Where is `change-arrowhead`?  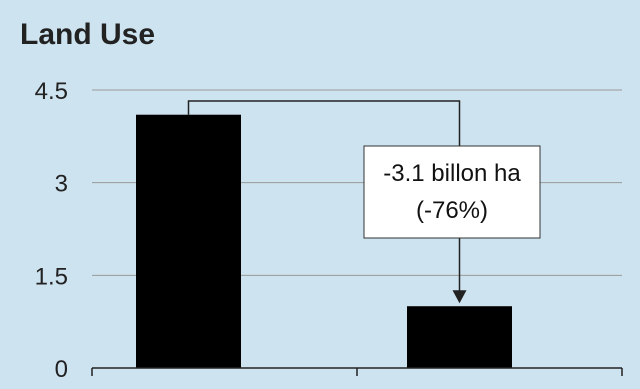
change-arrowhead is located at coordinates (459, 297).